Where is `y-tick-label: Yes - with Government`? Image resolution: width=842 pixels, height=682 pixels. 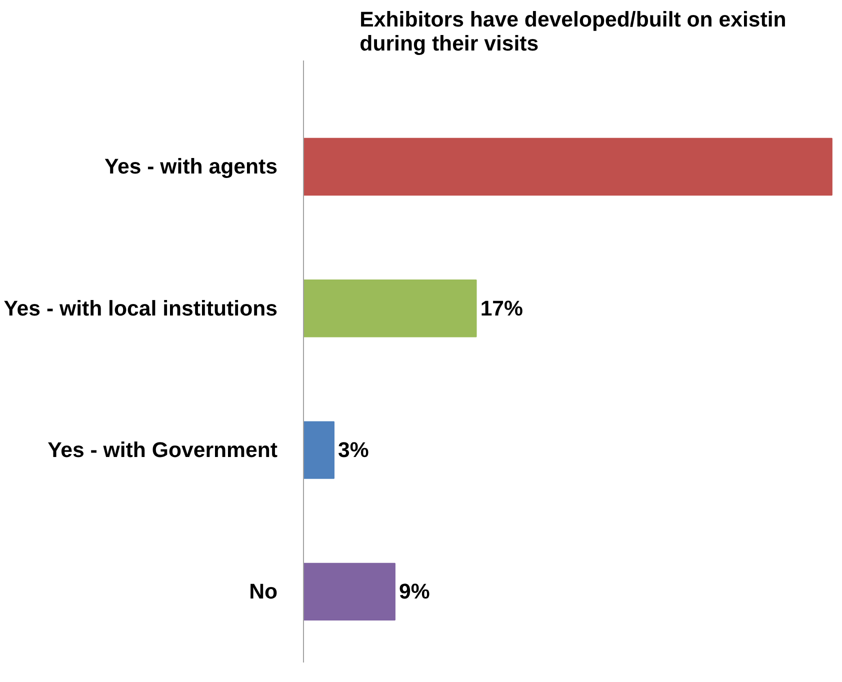
y-tick-label: Yes - with Government is located at coordinates (163, 450).